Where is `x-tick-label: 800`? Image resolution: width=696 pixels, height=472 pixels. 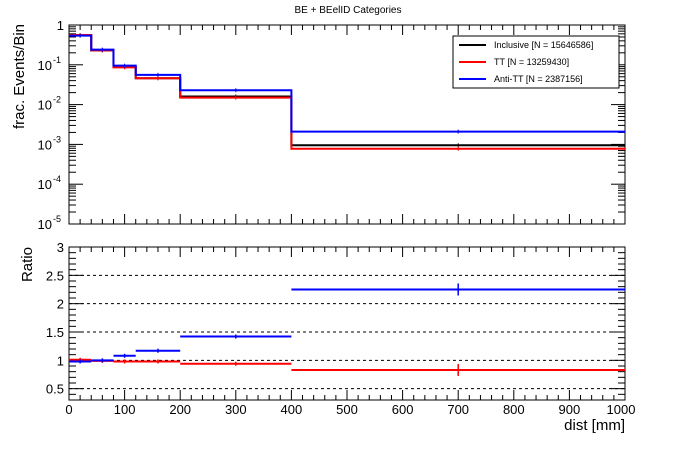 x-tick-label: 800 is located at coordinates (514, 409).